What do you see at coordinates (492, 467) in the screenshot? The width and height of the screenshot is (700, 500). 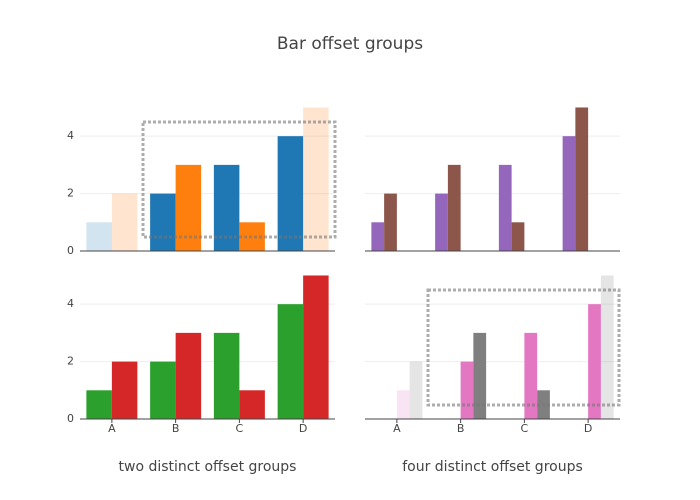 I see `x-axis-title: four distinct offset groups` at bounding box center [492, 467].